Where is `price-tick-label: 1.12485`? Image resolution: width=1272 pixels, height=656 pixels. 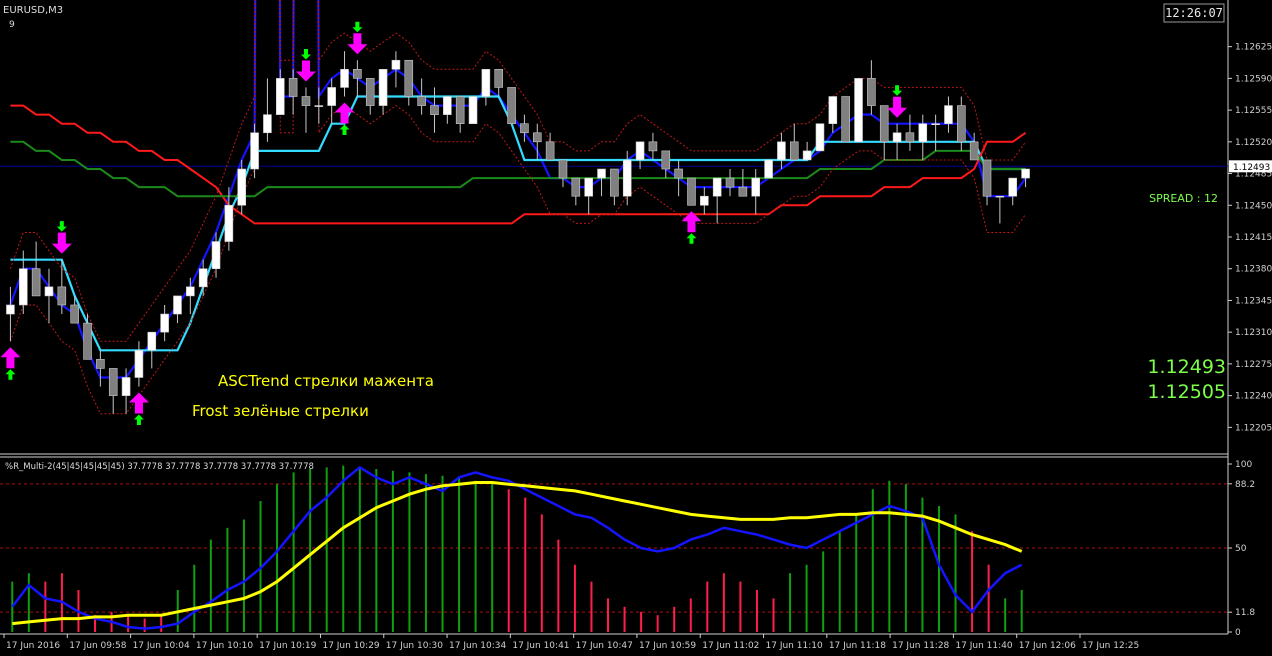
price-tick-label: 1.12485 is located at coordinates (1253, 175).